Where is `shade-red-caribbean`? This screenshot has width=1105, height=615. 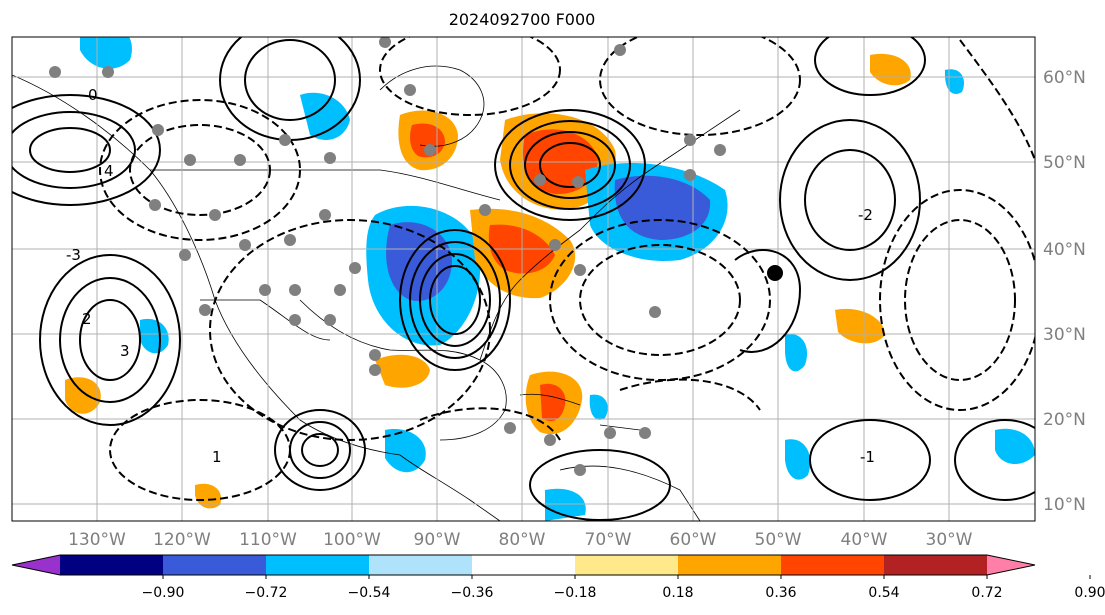 shade-red-caribbean is located at coordinates (553, 402).